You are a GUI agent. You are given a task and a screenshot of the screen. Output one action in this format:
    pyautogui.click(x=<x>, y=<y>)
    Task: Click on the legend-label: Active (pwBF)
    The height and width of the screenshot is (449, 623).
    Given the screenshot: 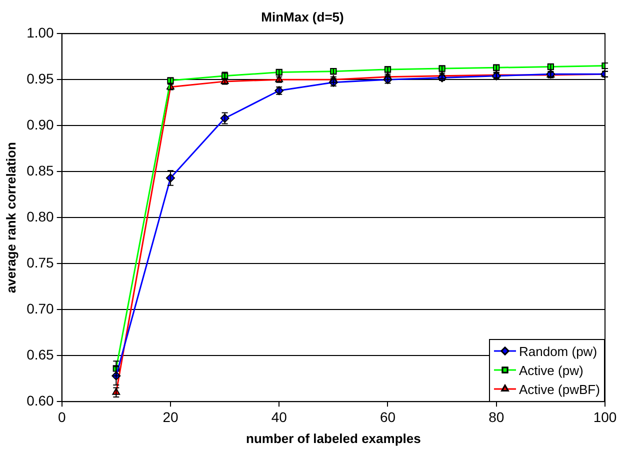 What is the action you would take?
    pyautogui.click(x=559, y=389)
    